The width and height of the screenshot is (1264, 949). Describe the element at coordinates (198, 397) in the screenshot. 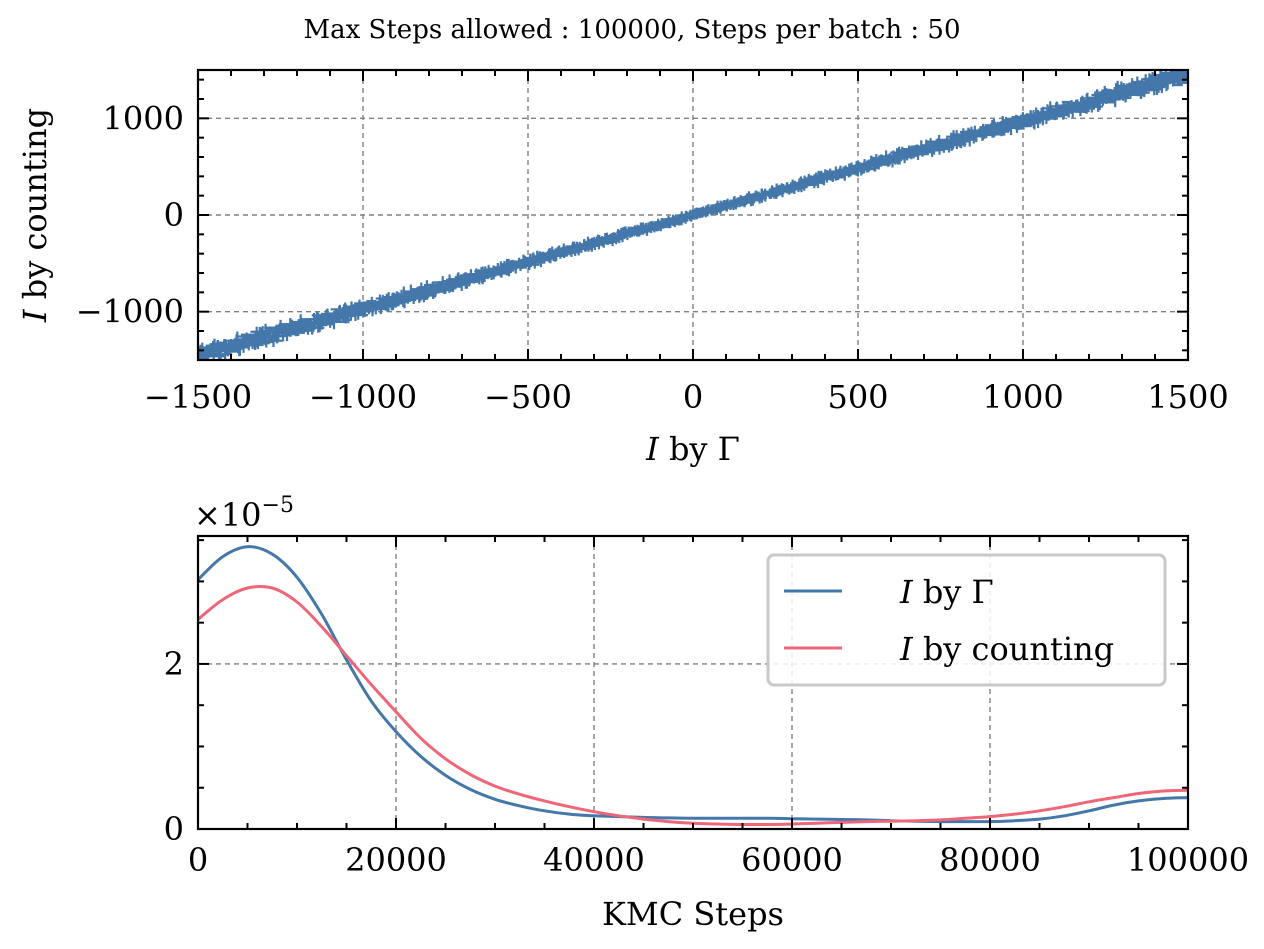

I see `scatter-x-tick-label: −1500` at that location.